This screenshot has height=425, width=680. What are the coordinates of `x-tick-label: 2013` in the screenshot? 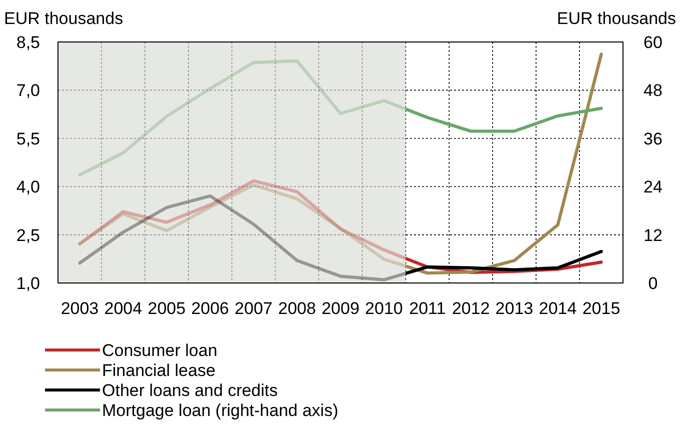 It's located at (514, 308).